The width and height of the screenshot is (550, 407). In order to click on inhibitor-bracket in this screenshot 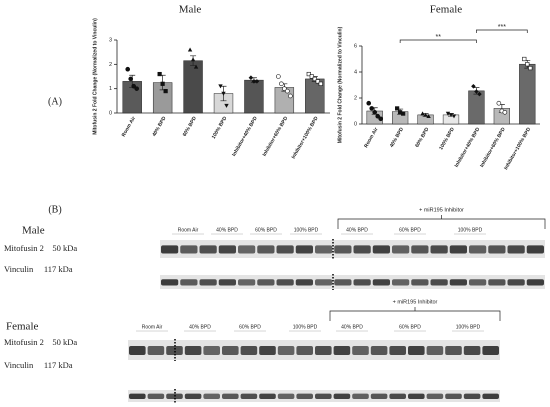, I will do `click(415, 314)`.